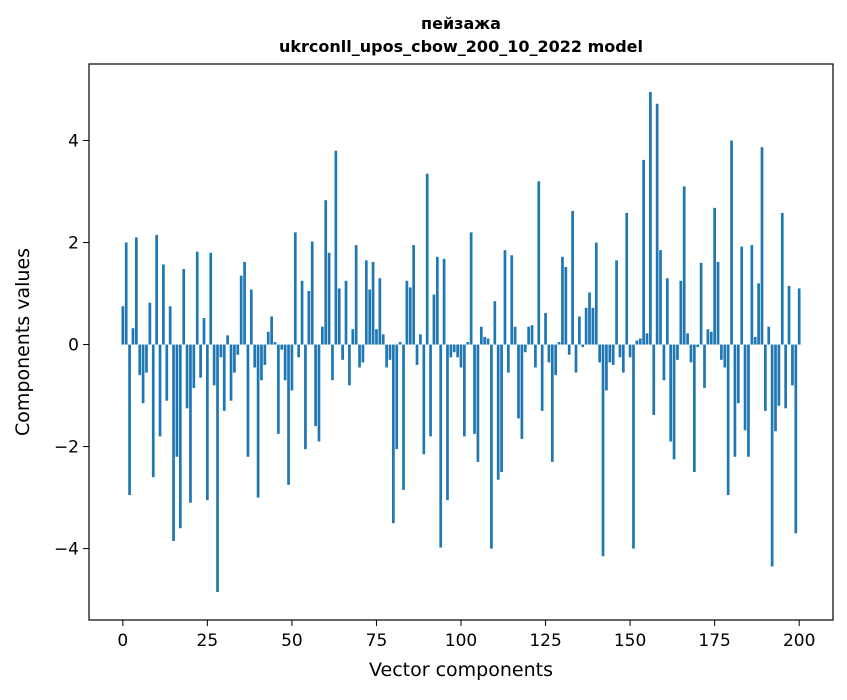 The width and height of the screenshot is (847, 700). Describe the element at coordinates (799, 641) in the screenshot. I see `x-tick-label: 200` at that location.